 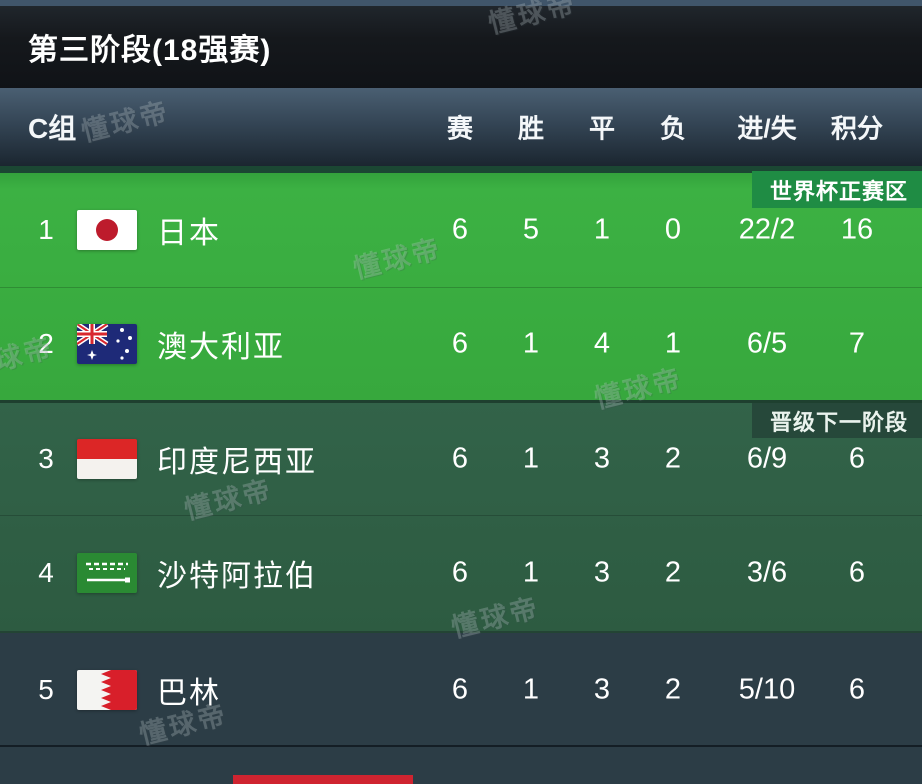 I want to click on bahrain-flag-icon, so click(x=107, y=689).